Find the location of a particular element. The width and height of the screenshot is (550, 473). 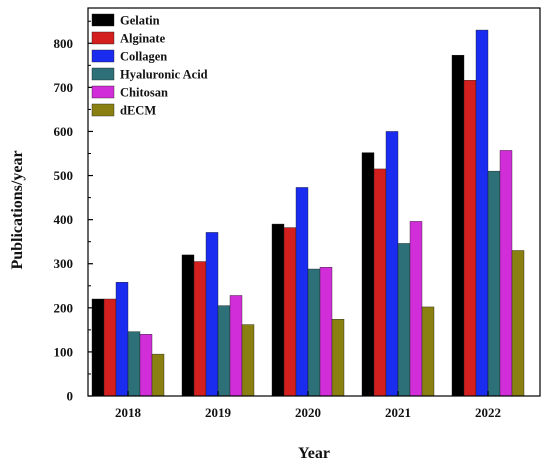

bar-collagen-2020 is located at coordinates (302, 292).